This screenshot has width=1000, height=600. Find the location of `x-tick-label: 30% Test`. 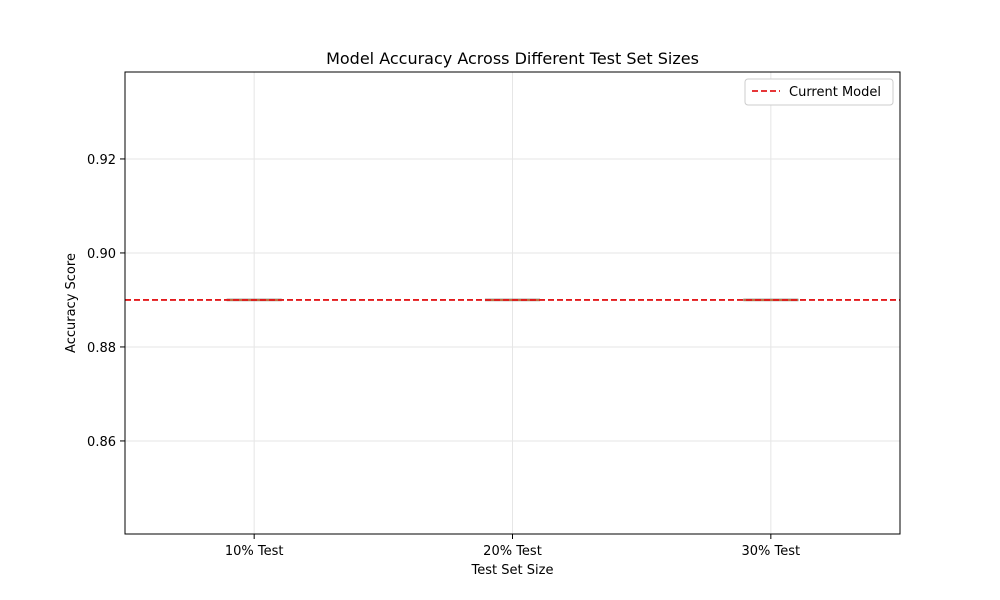

x-tick-label: 30% Test is located at coordinates (771, 551).